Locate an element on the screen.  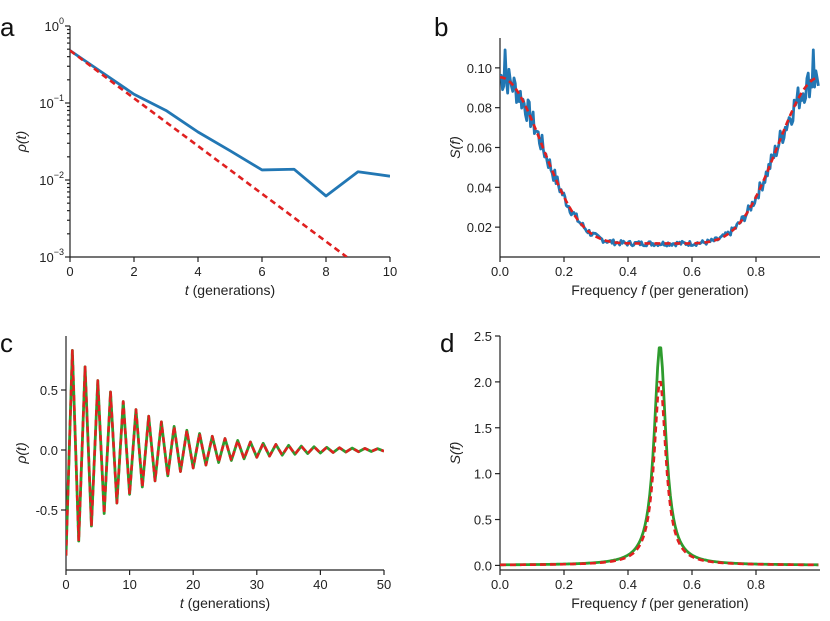
y-tick-label: 0.02 is located at coordinates (479, 227).